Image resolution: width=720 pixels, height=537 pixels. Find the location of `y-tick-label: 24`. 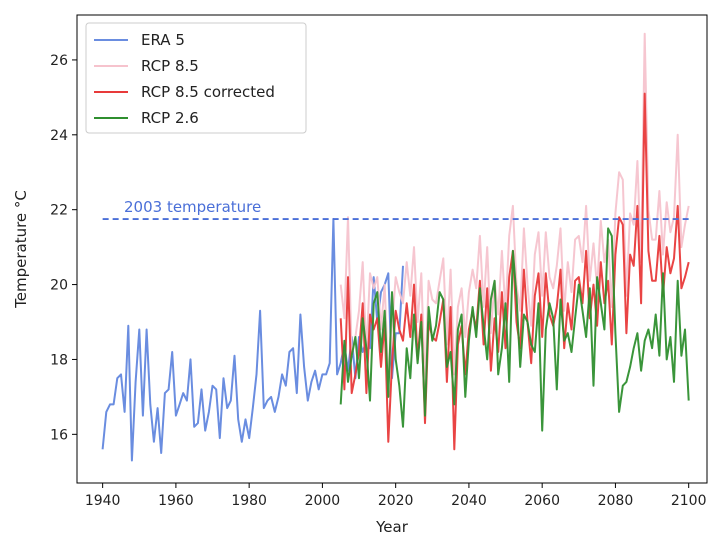

y-tick-label: 24 is located at coordinates (59, 136).